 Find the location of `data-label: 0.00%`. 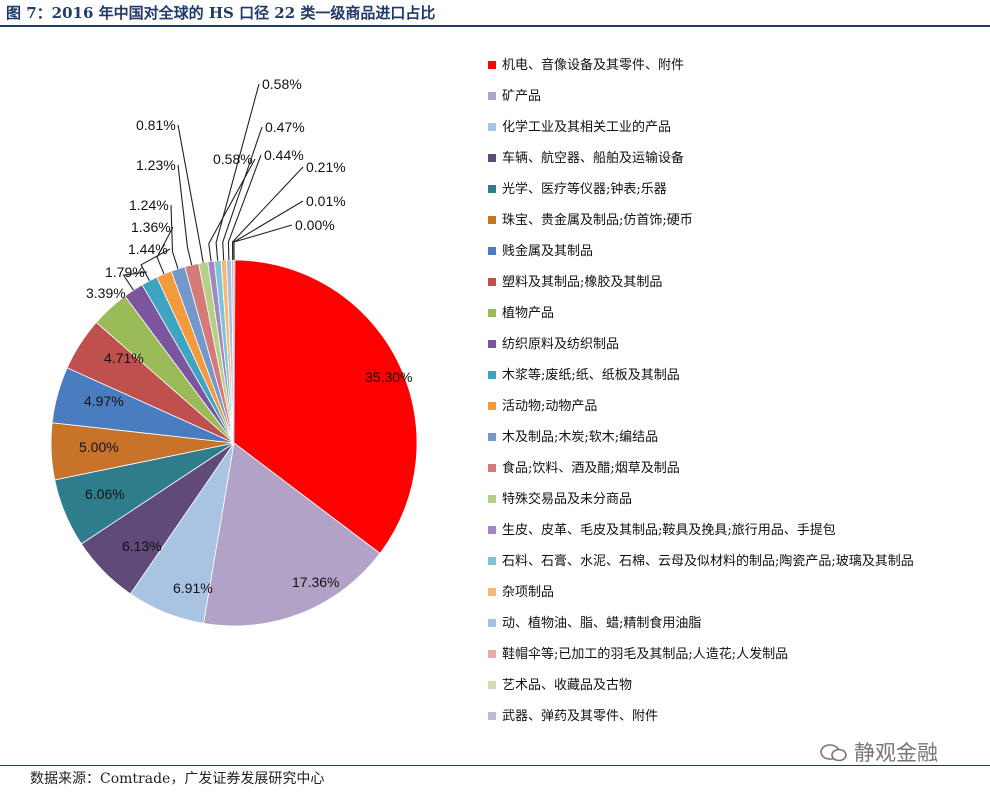

data-label: 0.00% is located at coordinates (315, 225).